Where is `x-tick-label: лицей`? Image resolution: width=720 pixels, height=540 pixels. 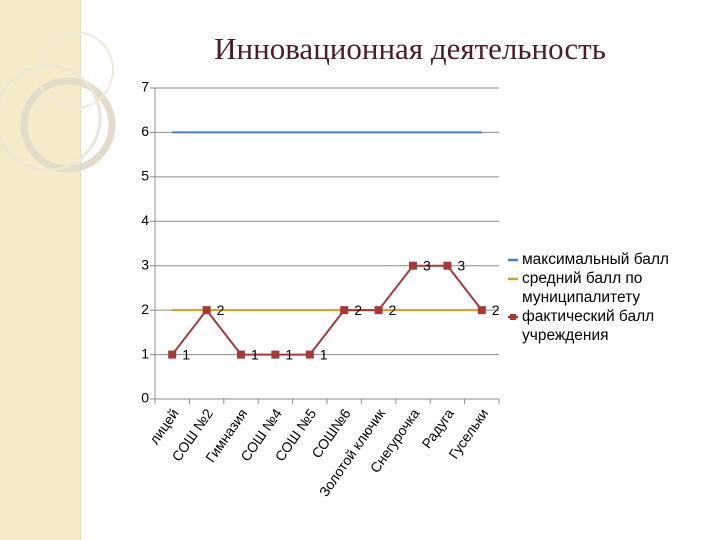
x-tick-label: лицей is located at coordinates (164, 427).